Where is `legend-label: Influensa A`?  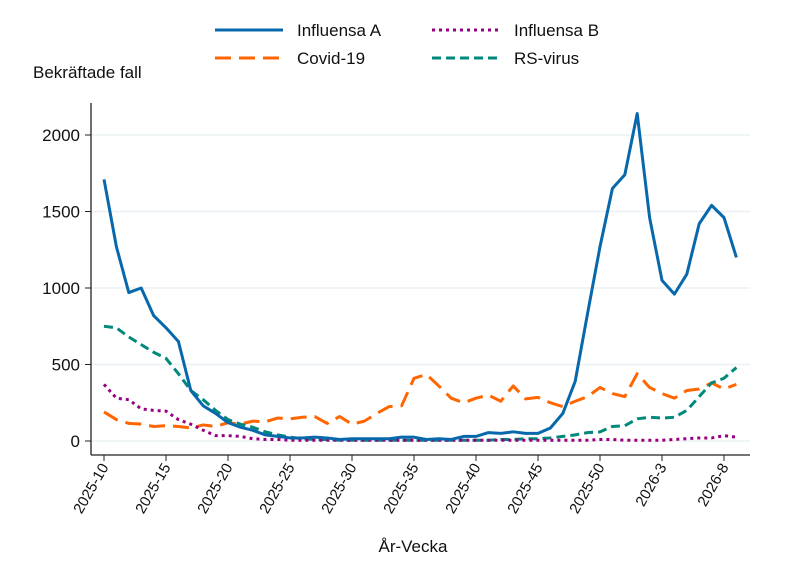
legend-label: Influensa A is located at coordinates (339, 30).